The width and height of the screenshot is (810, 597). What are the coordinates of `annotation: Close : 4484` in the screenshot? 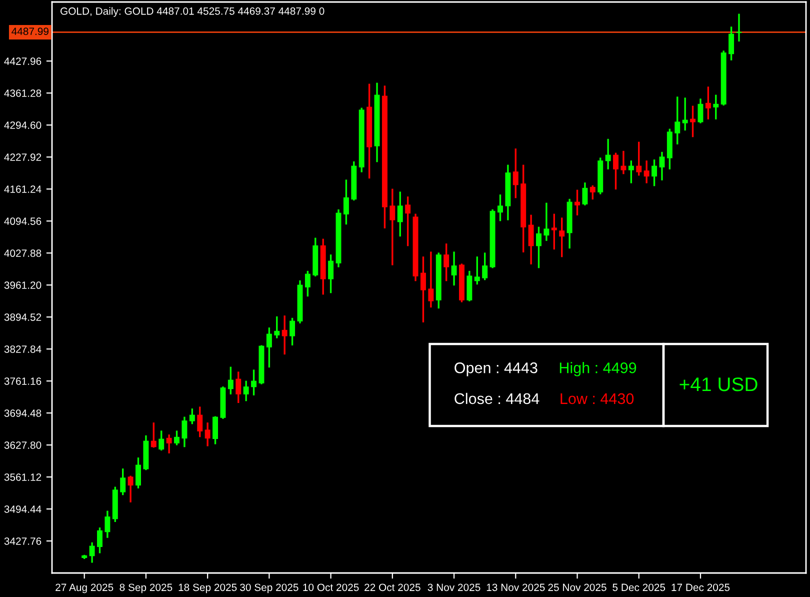 It's located at (497, 398).